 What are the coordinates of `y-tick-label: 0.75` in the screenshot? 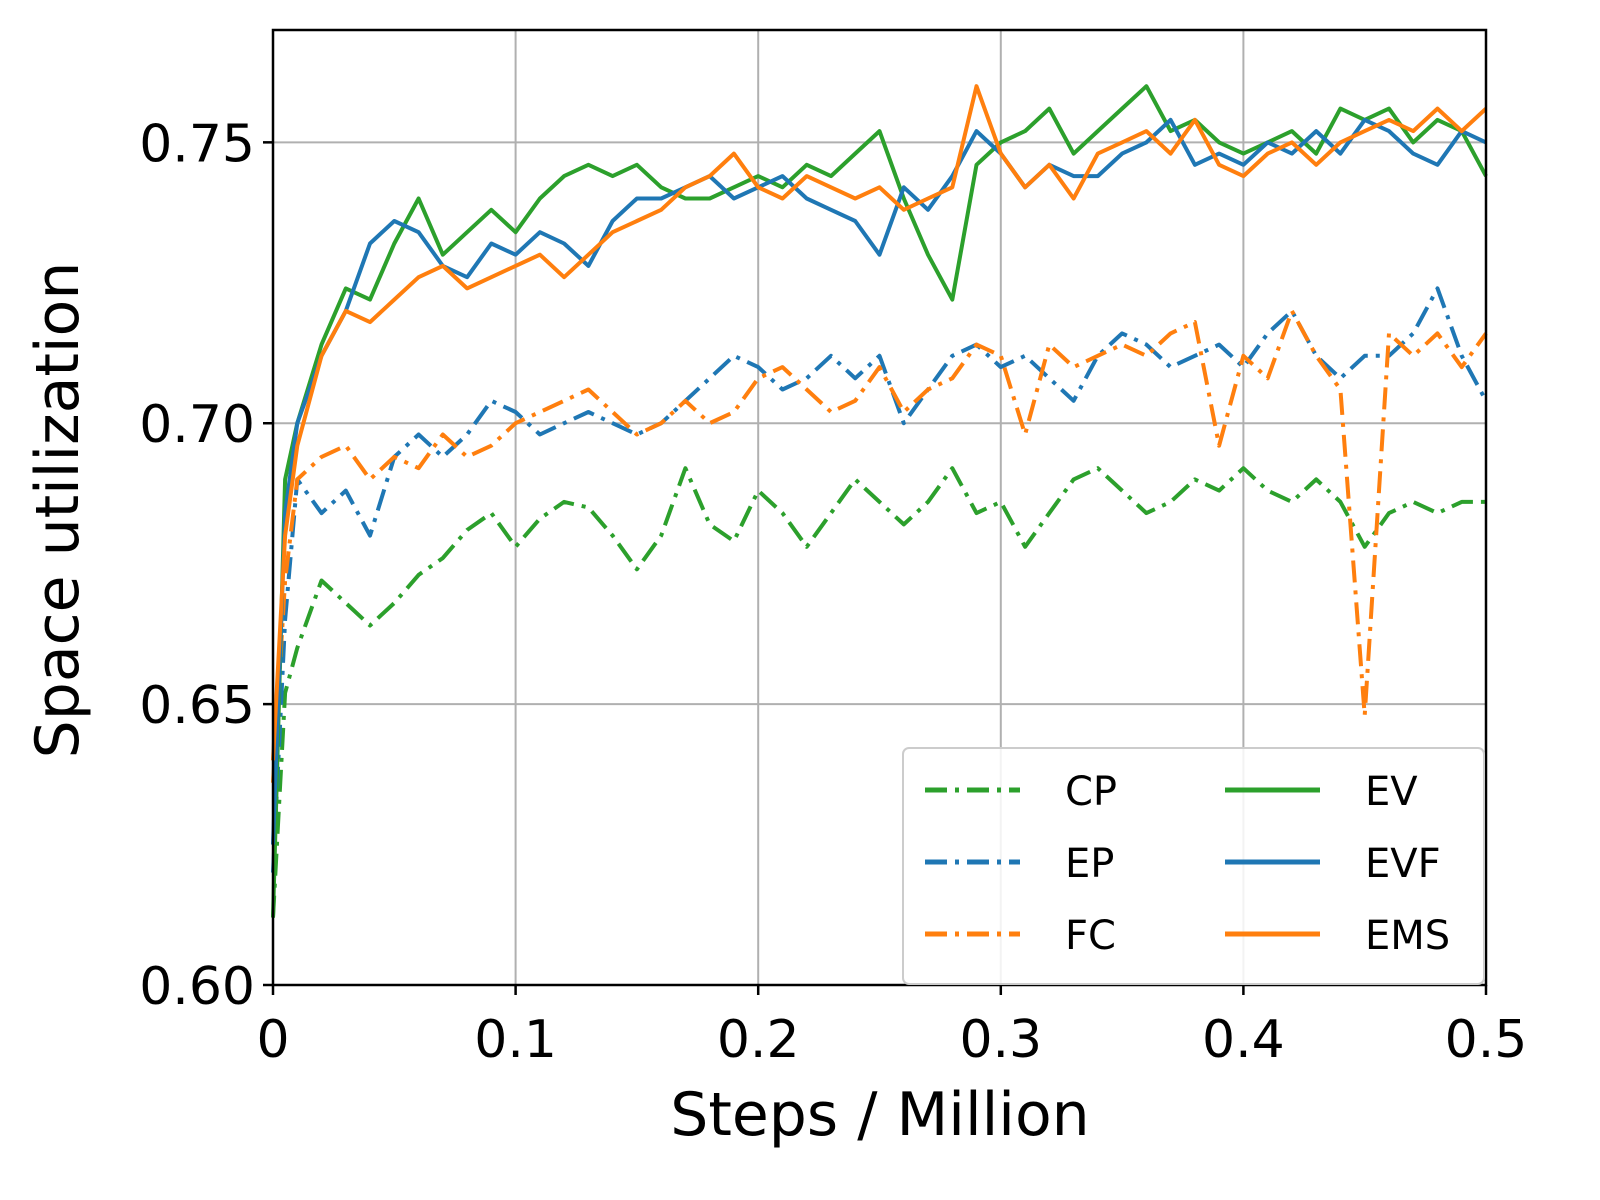 It's located at (197, 144).